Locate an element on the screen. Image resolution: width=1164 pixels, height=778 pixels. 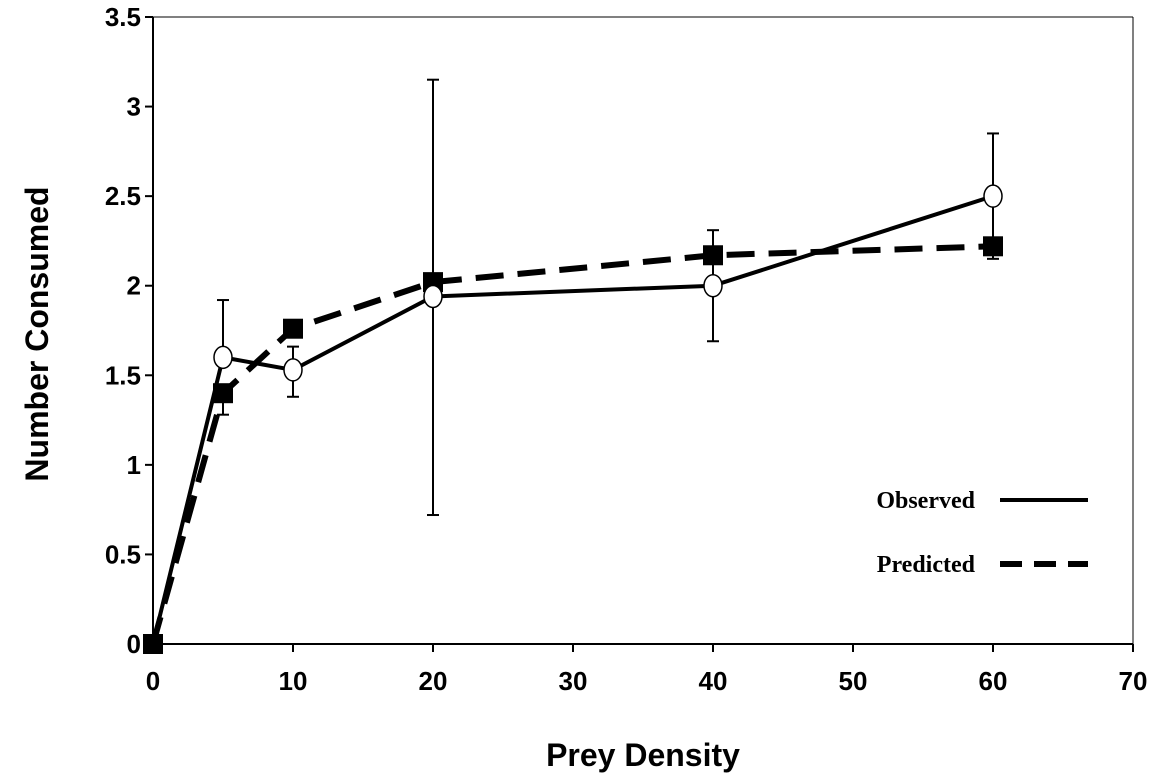
y-tick-label: 1 is located at coordinates (134, 465).